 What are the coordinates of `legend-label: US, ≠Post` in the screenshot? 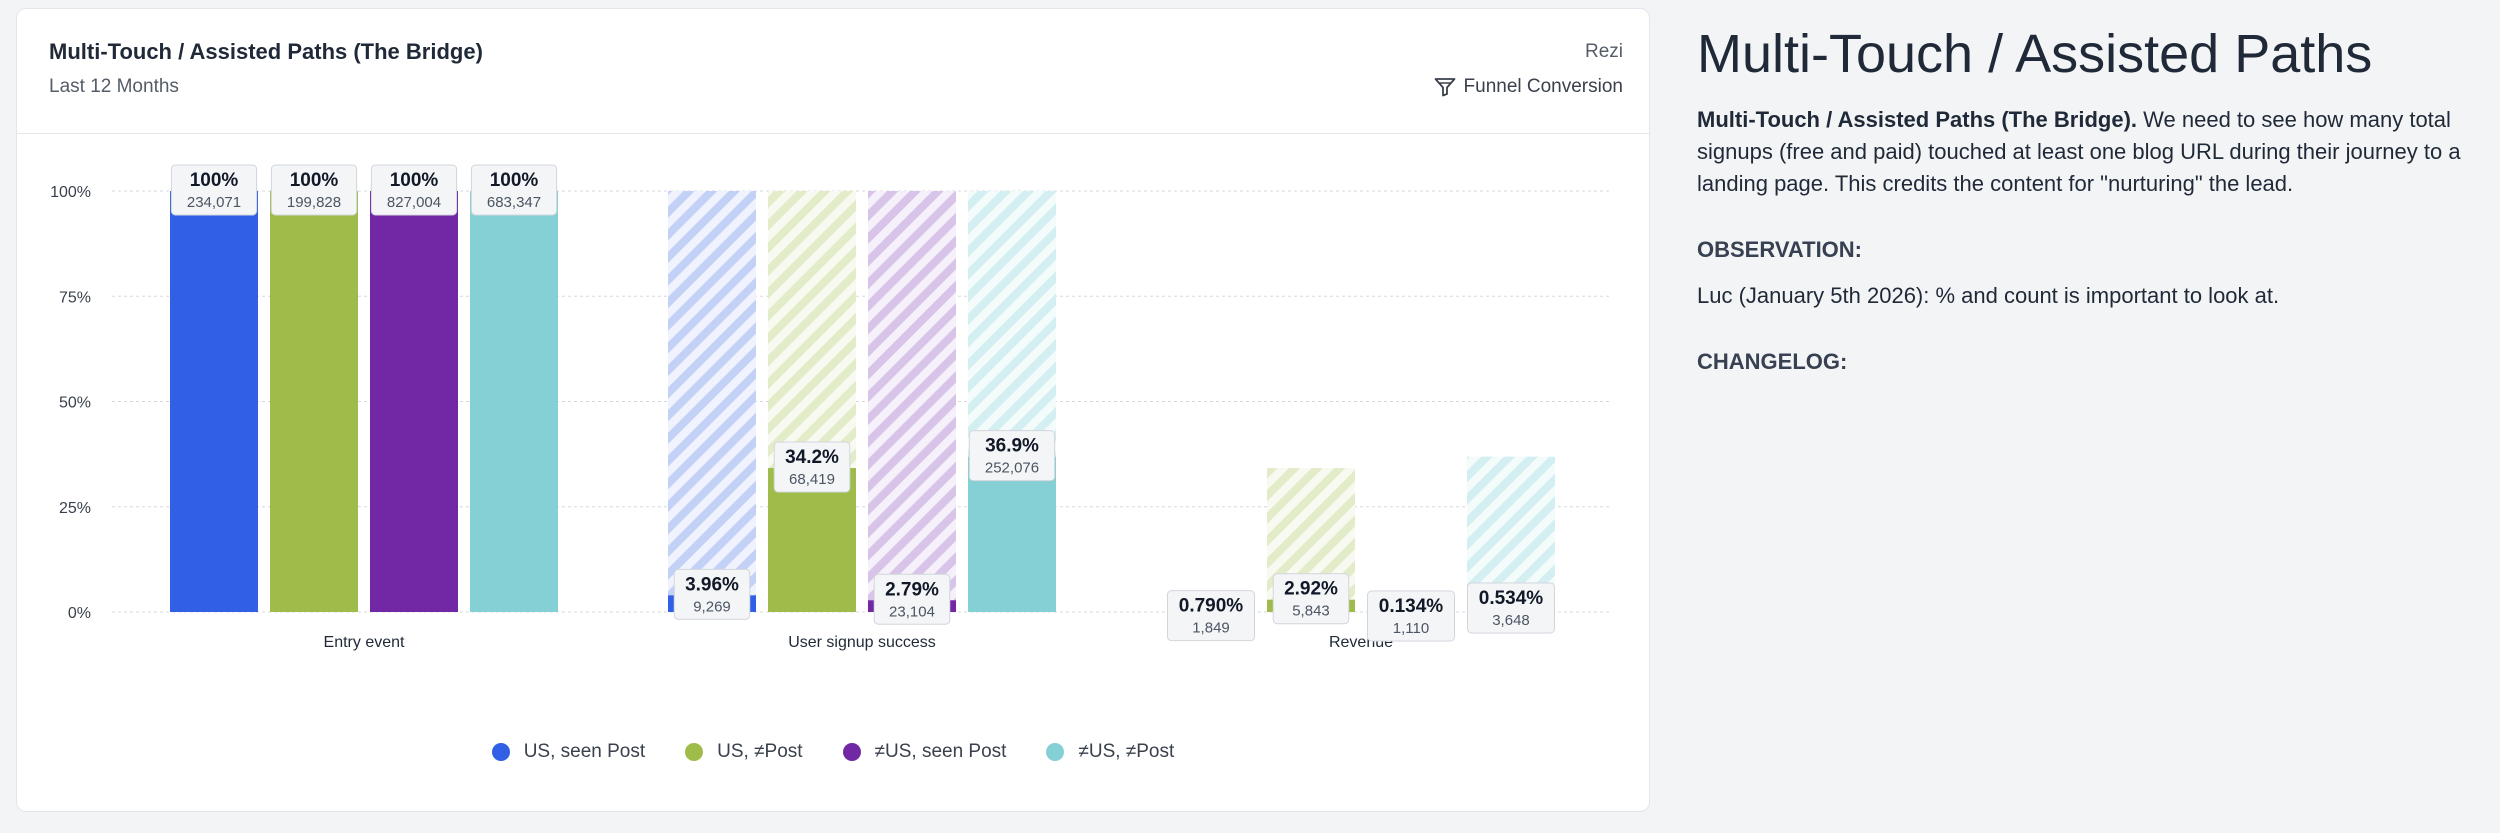 It's located at (760, 751).